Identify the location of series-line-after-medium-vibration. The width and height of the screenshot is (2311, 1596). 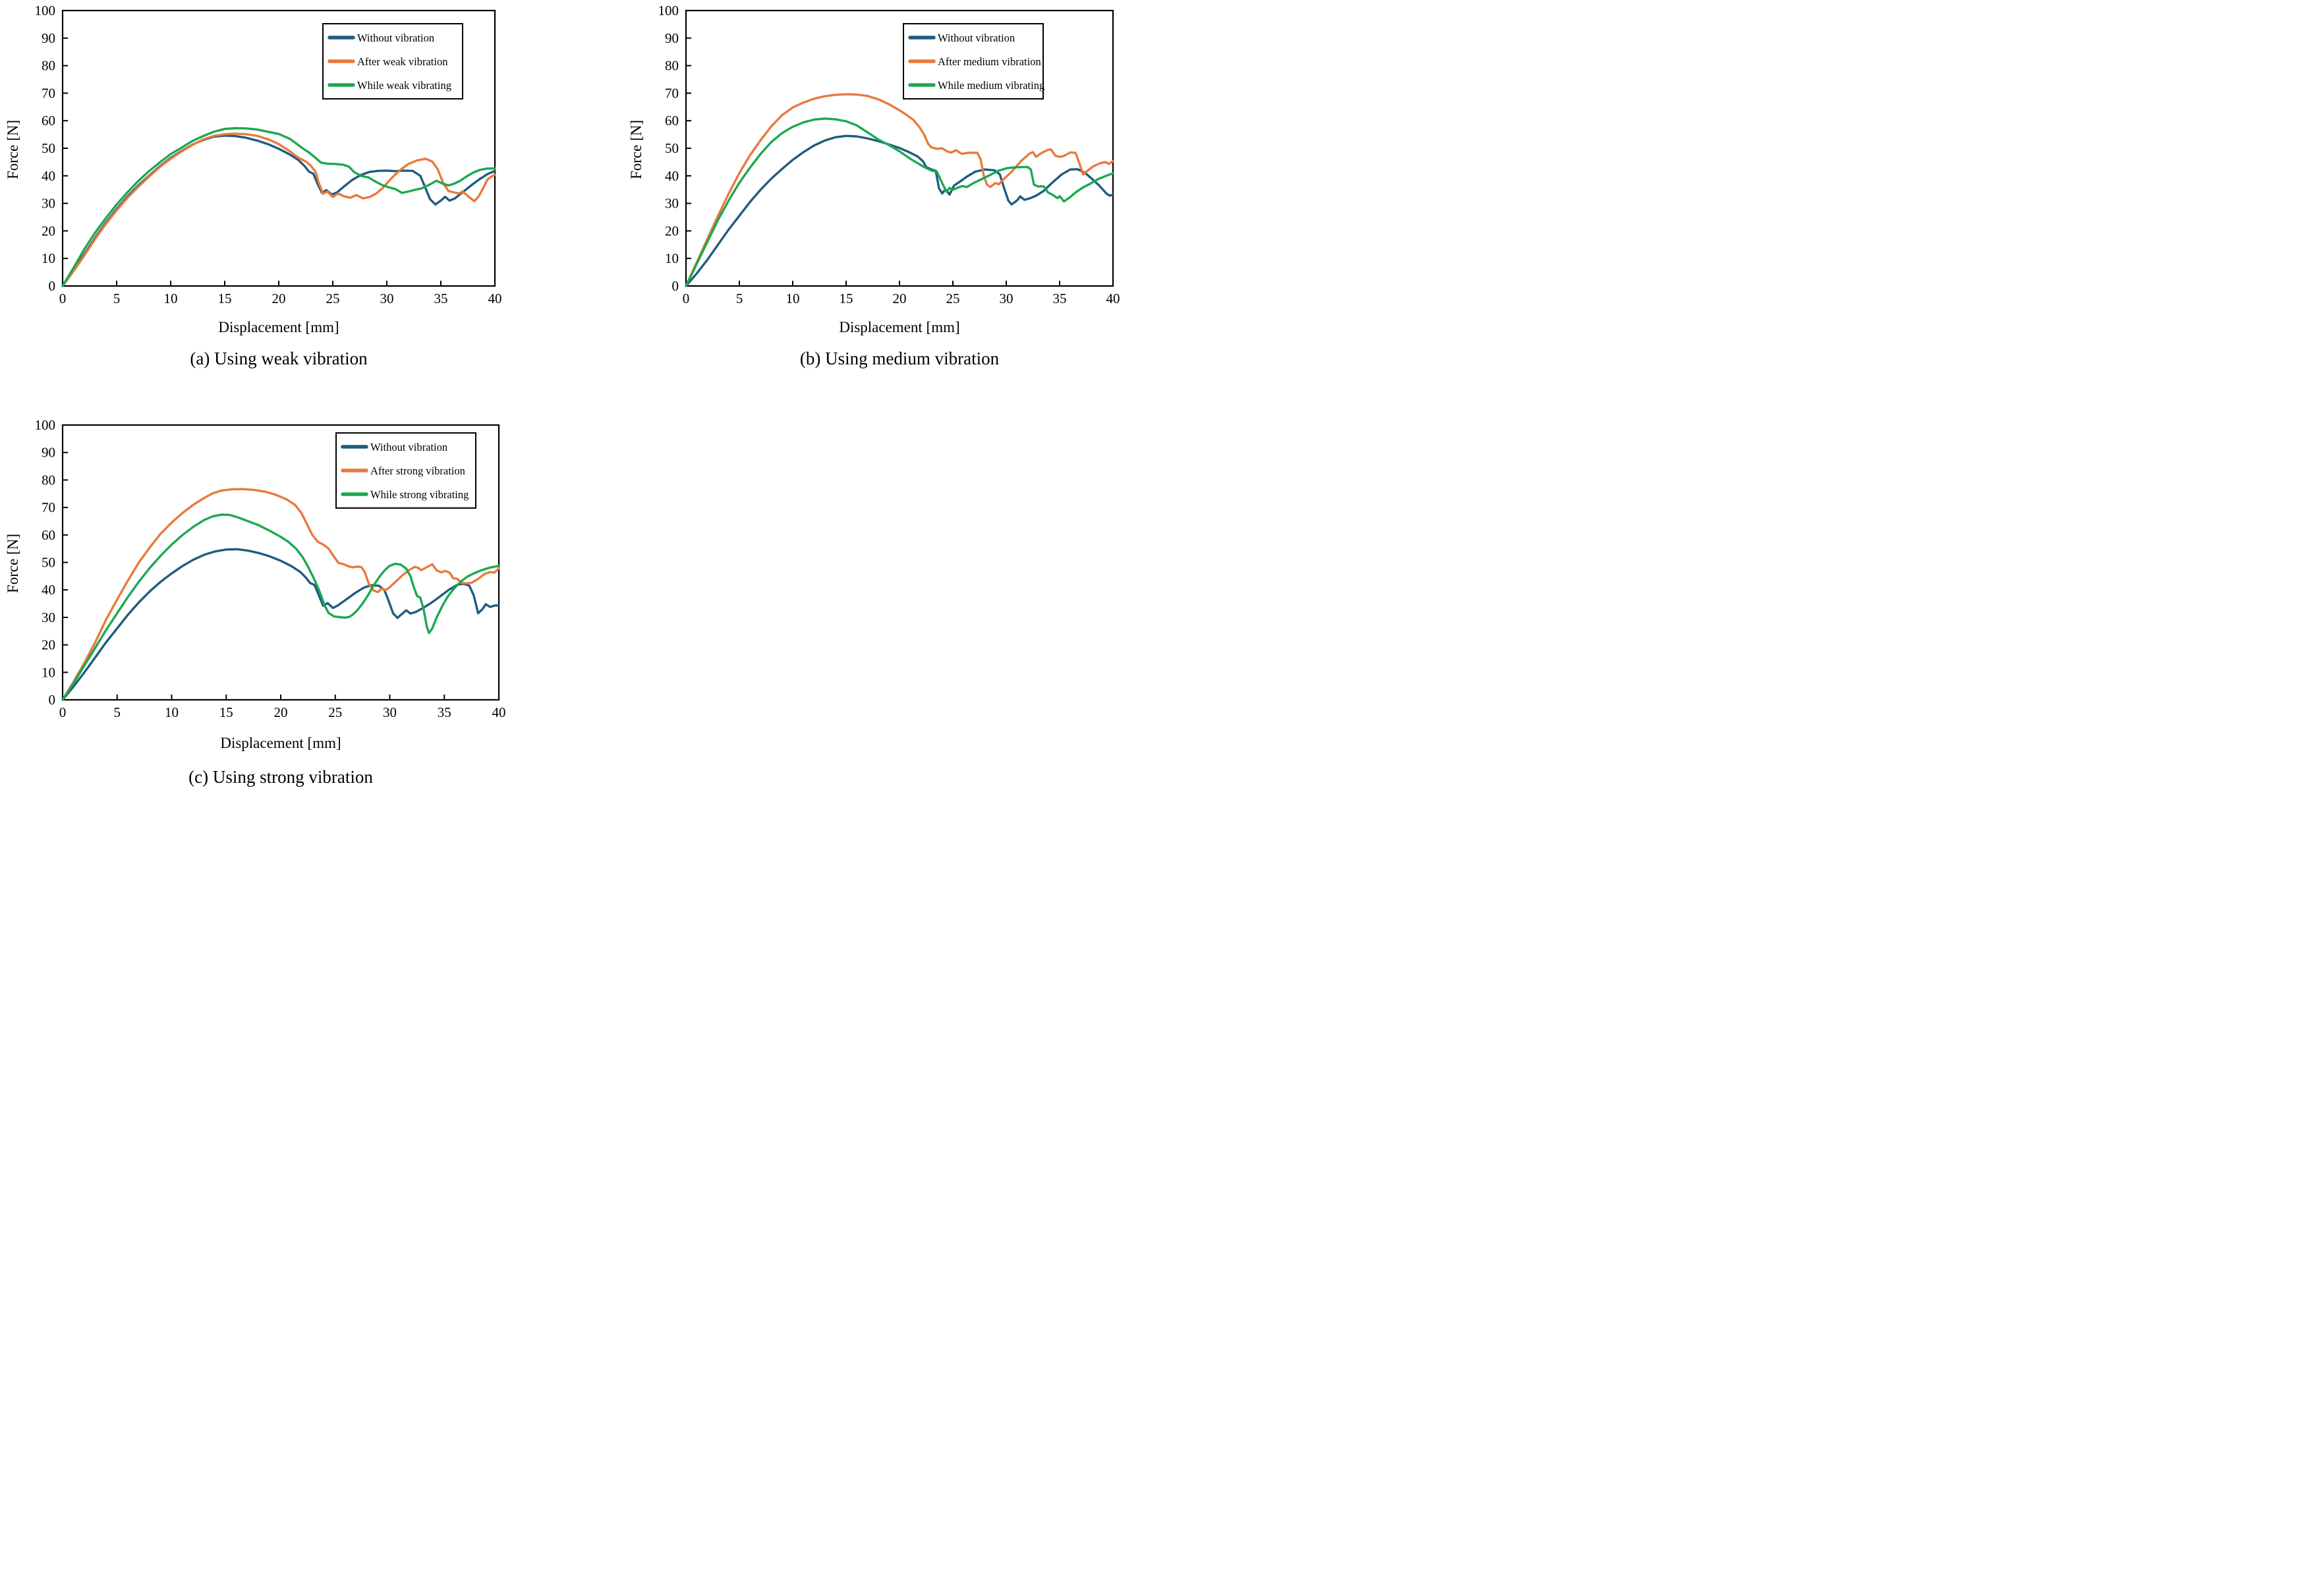
(899, 190).